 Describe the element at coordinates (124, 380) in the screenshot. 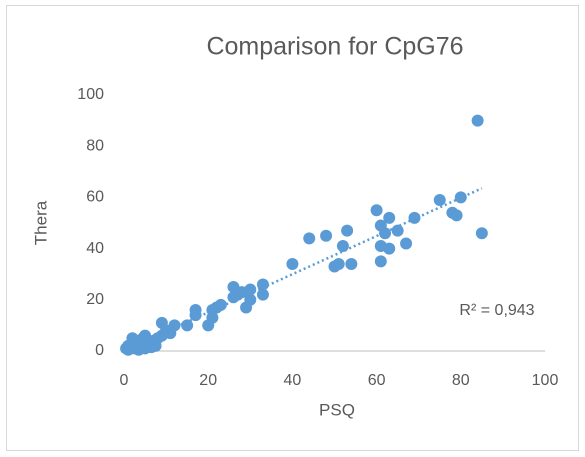

I see `x-tick-label: 0` at that location.